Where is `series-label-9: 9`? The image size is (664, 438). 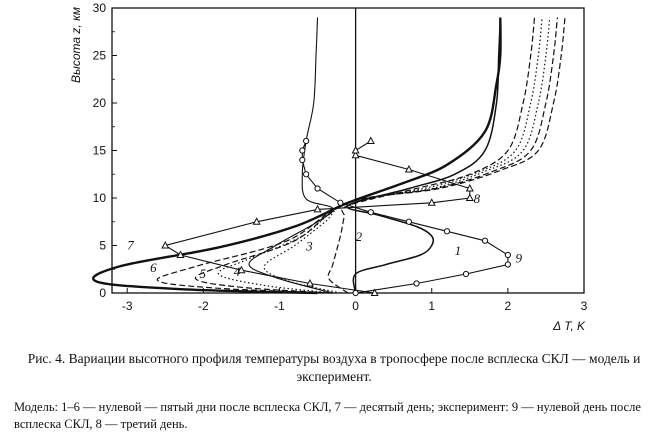 series-label-9: 9 is located at coordinates (518, 258).